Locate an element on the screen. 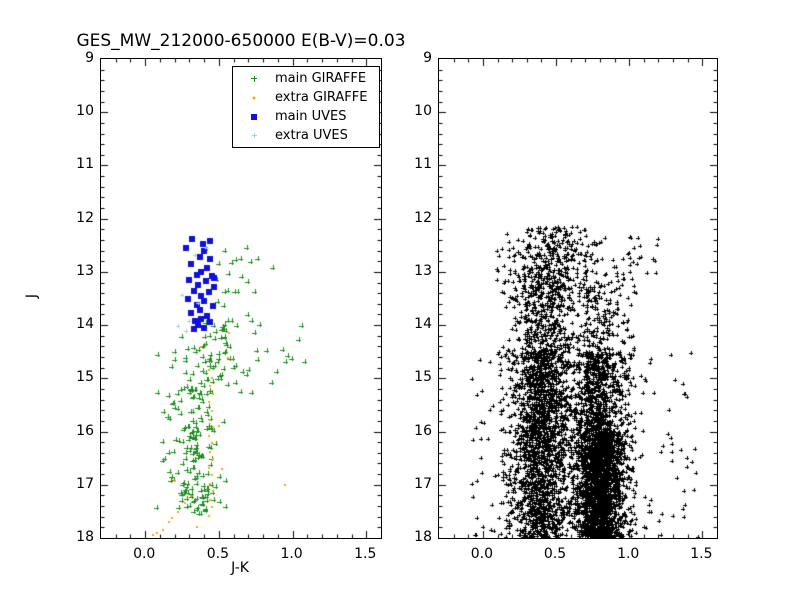 The height and width of the screenshot is (600, 800). legend-label: main UVES is located at coordinates (311, 116).